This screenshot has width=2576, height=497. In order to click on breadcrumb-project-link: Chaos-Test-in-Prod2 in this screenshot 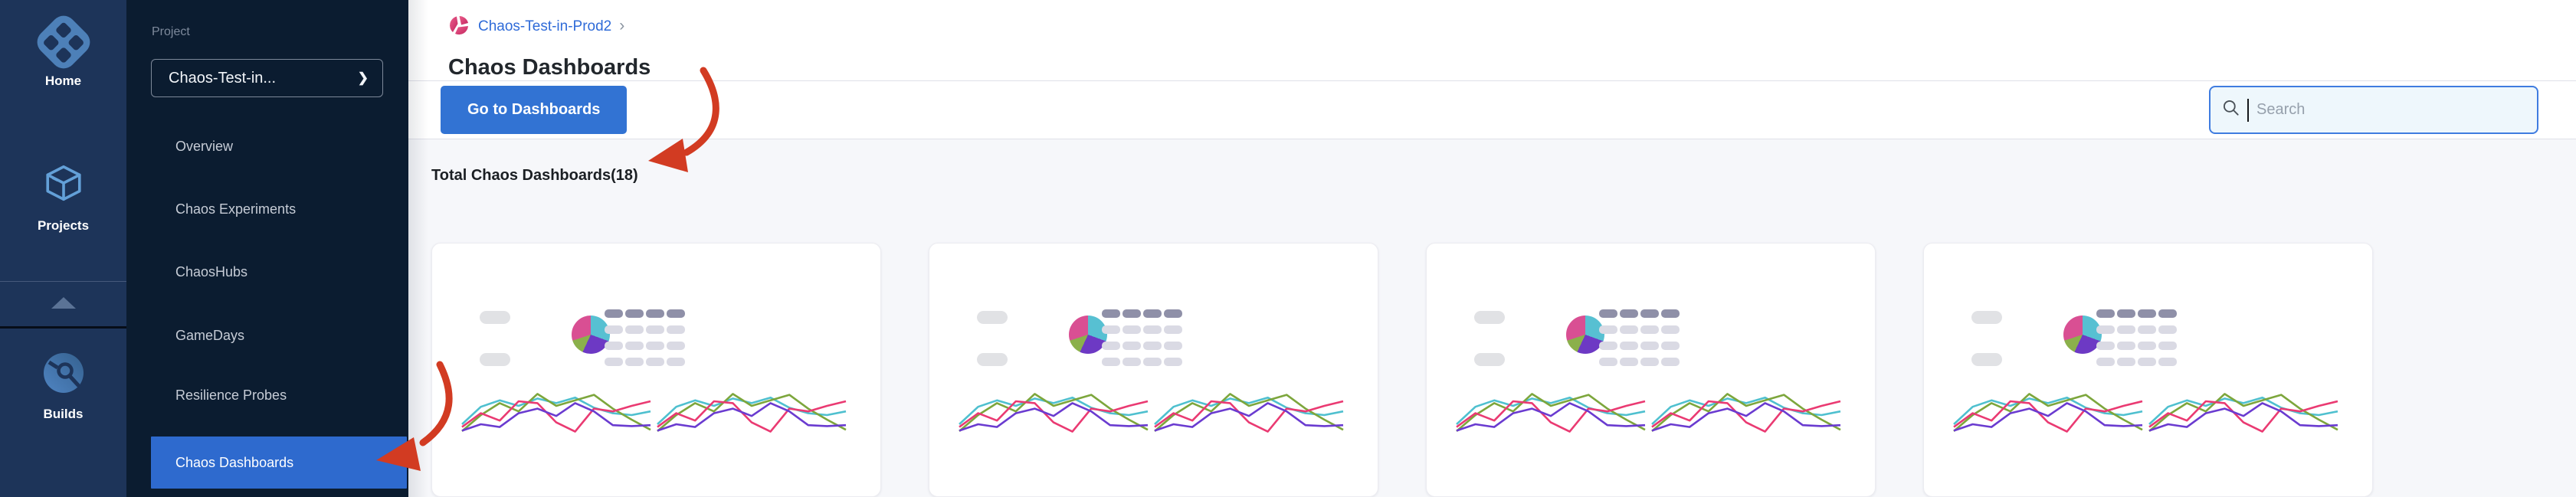, I will do `click(545, 26)`.